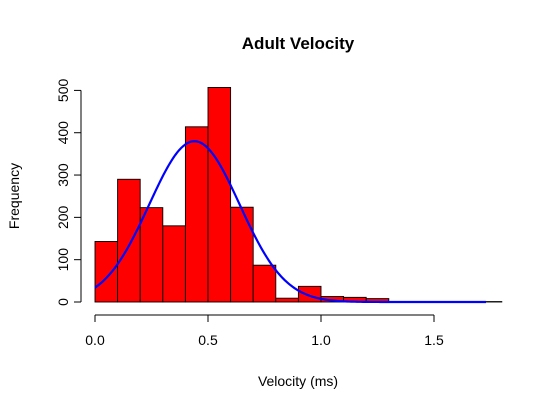  I want to click on x-tick-label: 0.5, so click(208, 340).